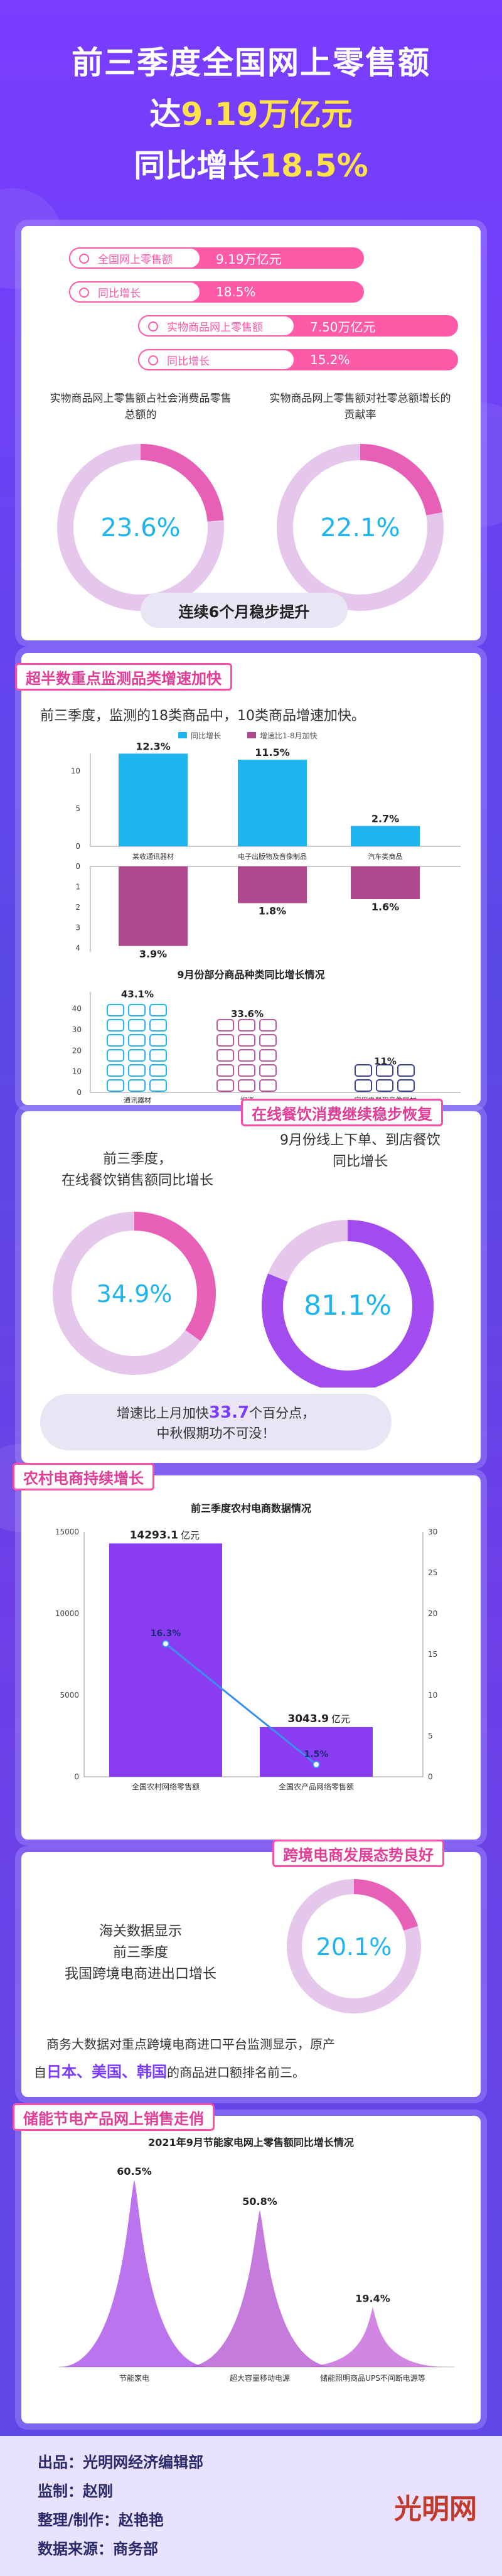 This screenshot has width=502, height=2576. I want to click on data-label: 1.8%, so click(272, 911).